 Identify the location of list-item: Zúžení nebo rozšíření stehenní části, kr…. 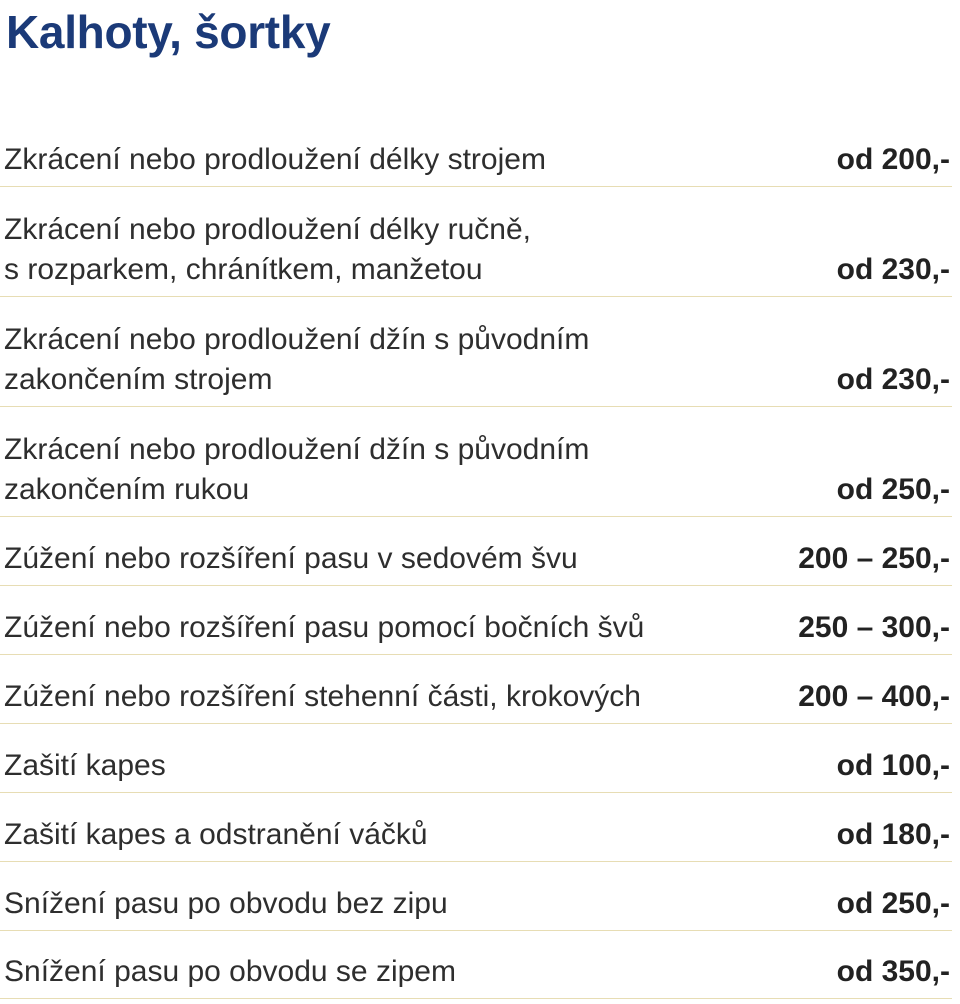
(476, 695).